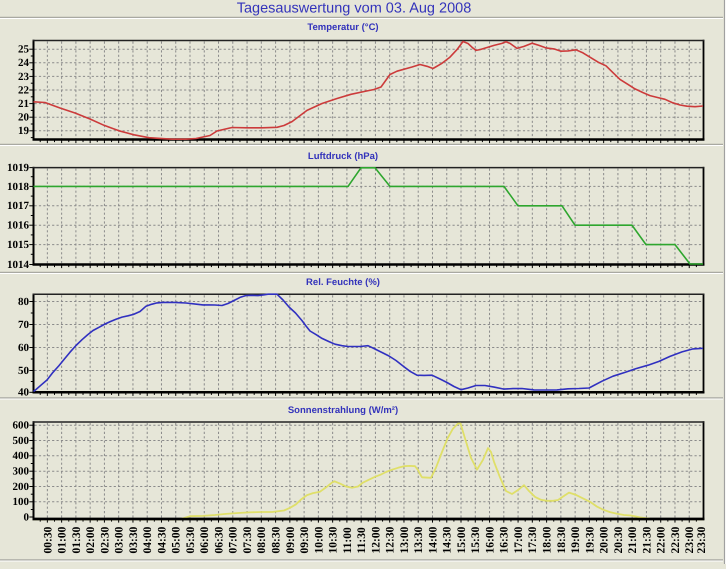 The width and height of the screenshot is (726, 569). Describe the element at coordinates (23, 104) in the screenshot. I see `svg-text: 21` at that location.